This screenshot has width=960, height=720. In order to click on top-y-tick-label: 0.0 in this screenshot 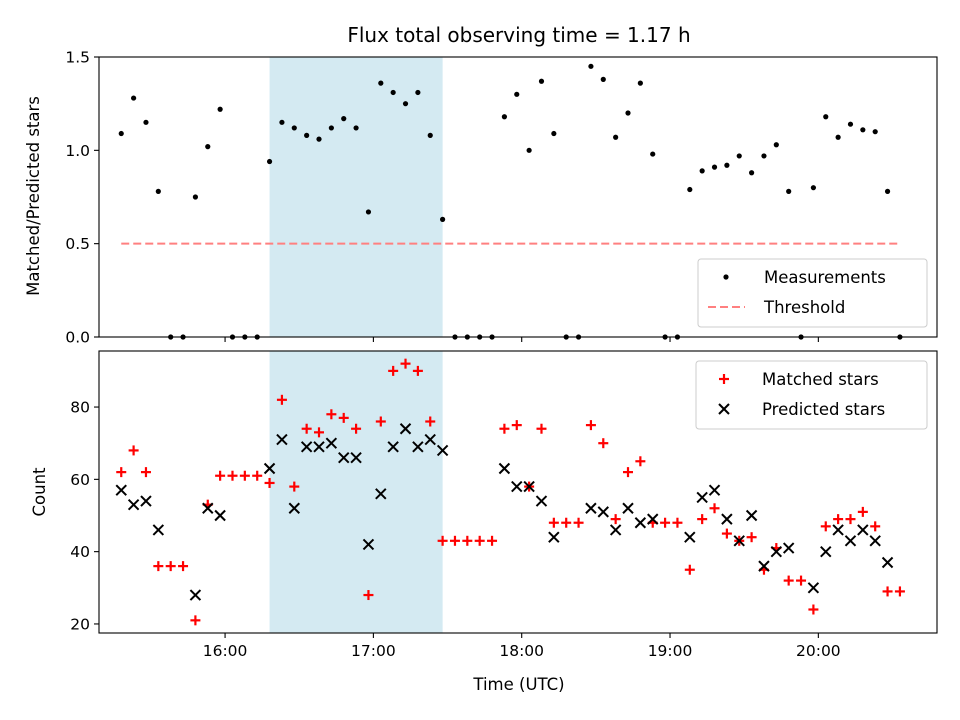, I will do `click(77, 338)`.